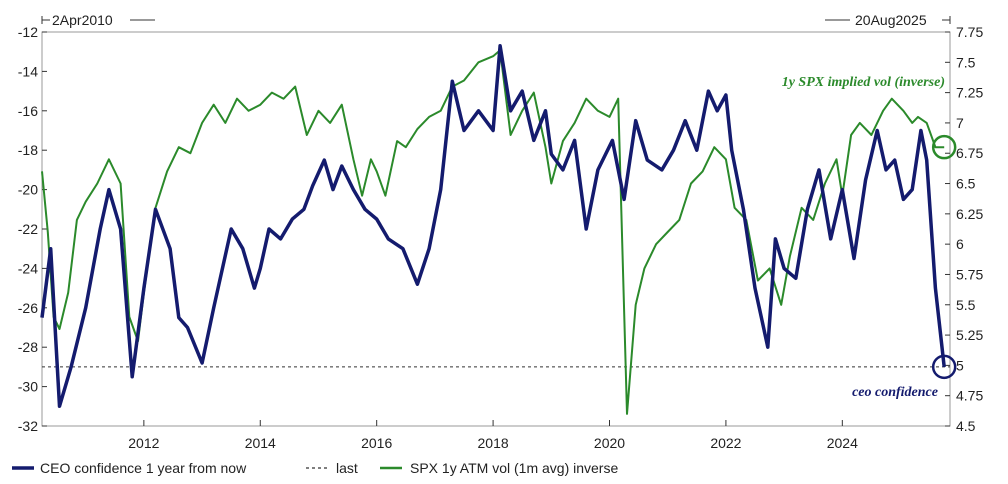  I want to click on right-tick-label: 4.5, so click(966, 426).